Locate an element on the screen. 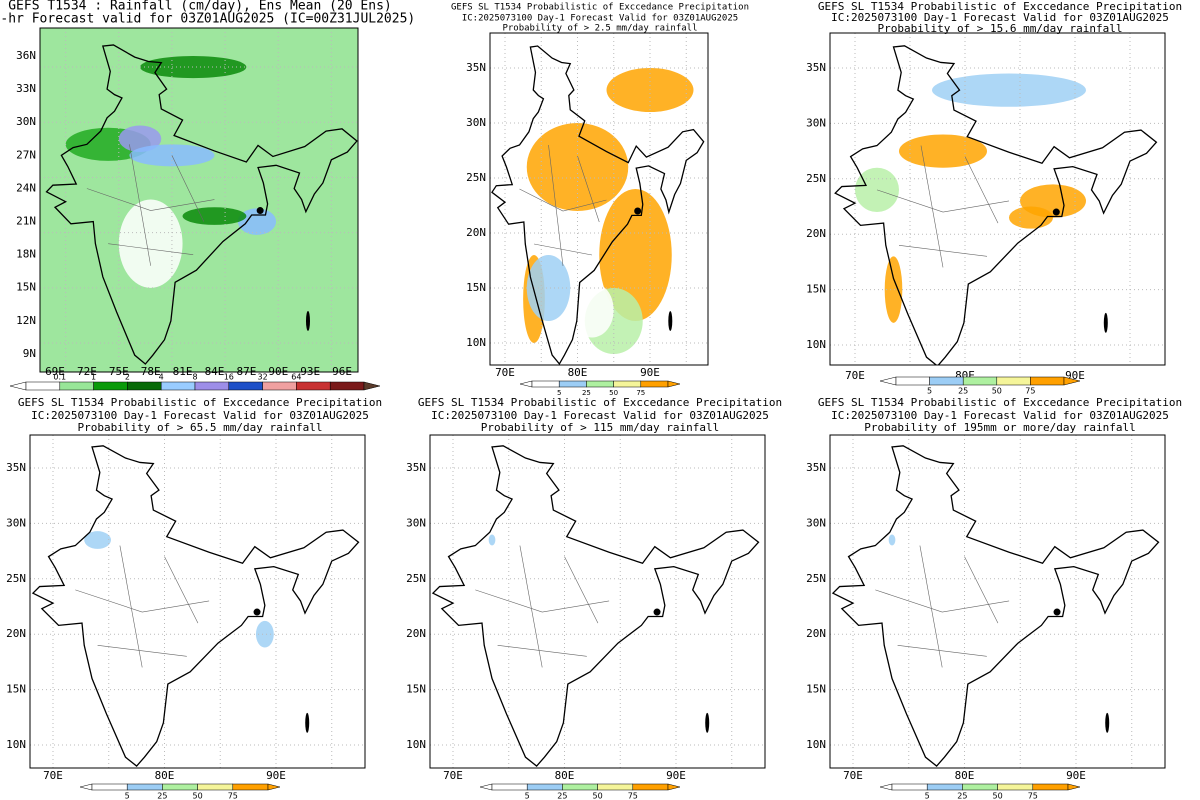  lon-label: 69E is located at coordinates (55, 371).